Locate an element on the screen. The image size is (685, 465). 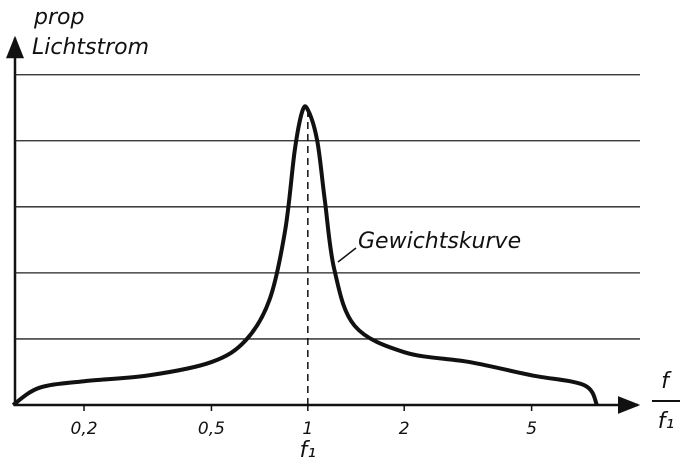
reference-label: f₁ is located at coordinates (308, 450).